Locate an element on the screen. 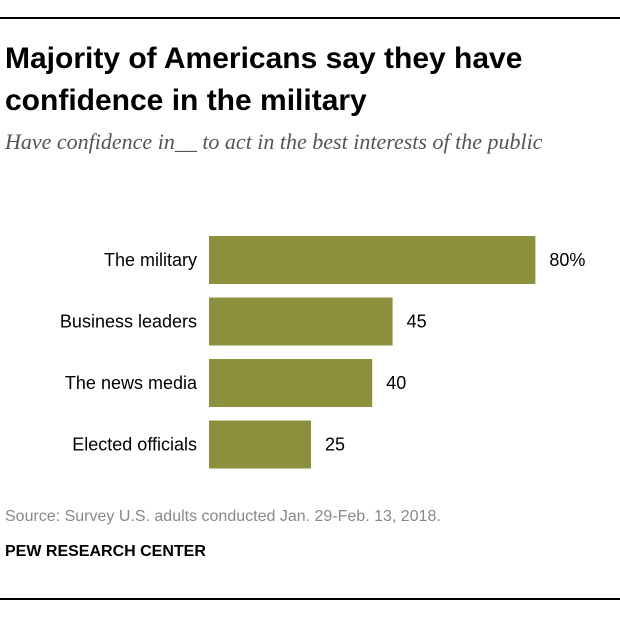 The image size is (620, 620). bar-the-news-media is located at coordinates (291, 383).